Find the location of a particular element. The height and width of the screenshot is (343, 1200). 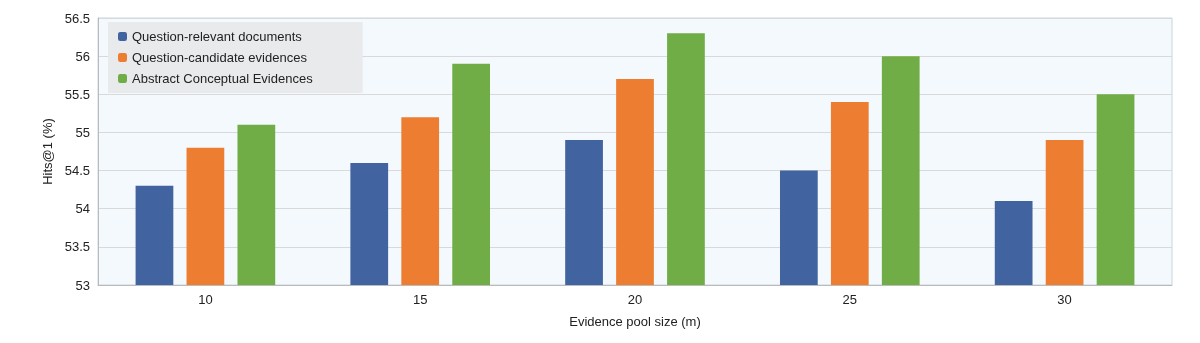

y-axis-title: Hits@1 (%) is located at coordinates (47, 151).